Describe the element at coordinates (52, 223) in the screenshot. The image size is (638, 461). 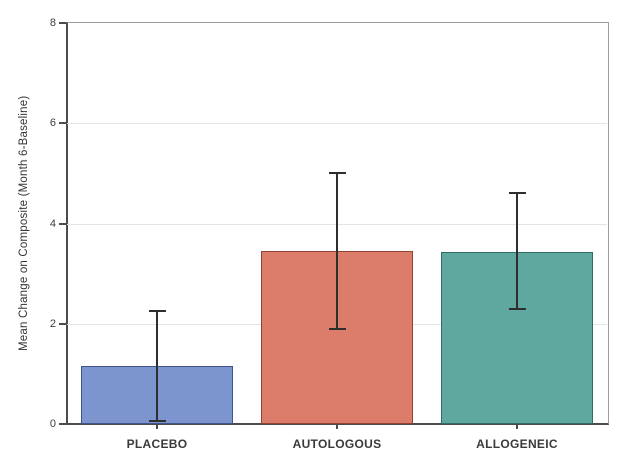
I see `y-tick-label: 4` at that location.